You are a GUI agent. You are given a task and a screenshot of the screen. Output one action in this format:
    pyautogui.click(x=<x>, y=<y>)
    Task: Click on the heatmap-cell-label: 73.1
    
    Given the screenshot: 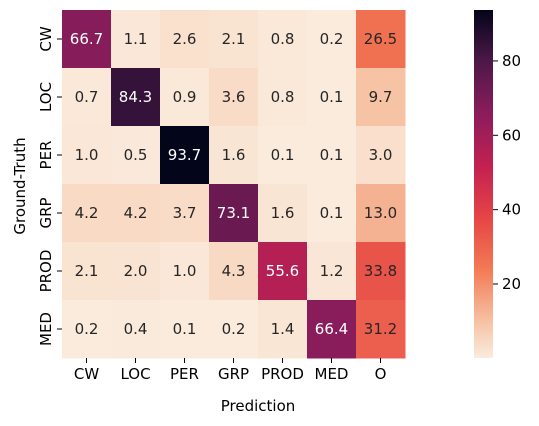 What is the action you would take?
    pyautogui.click(x=233, y=213)
    